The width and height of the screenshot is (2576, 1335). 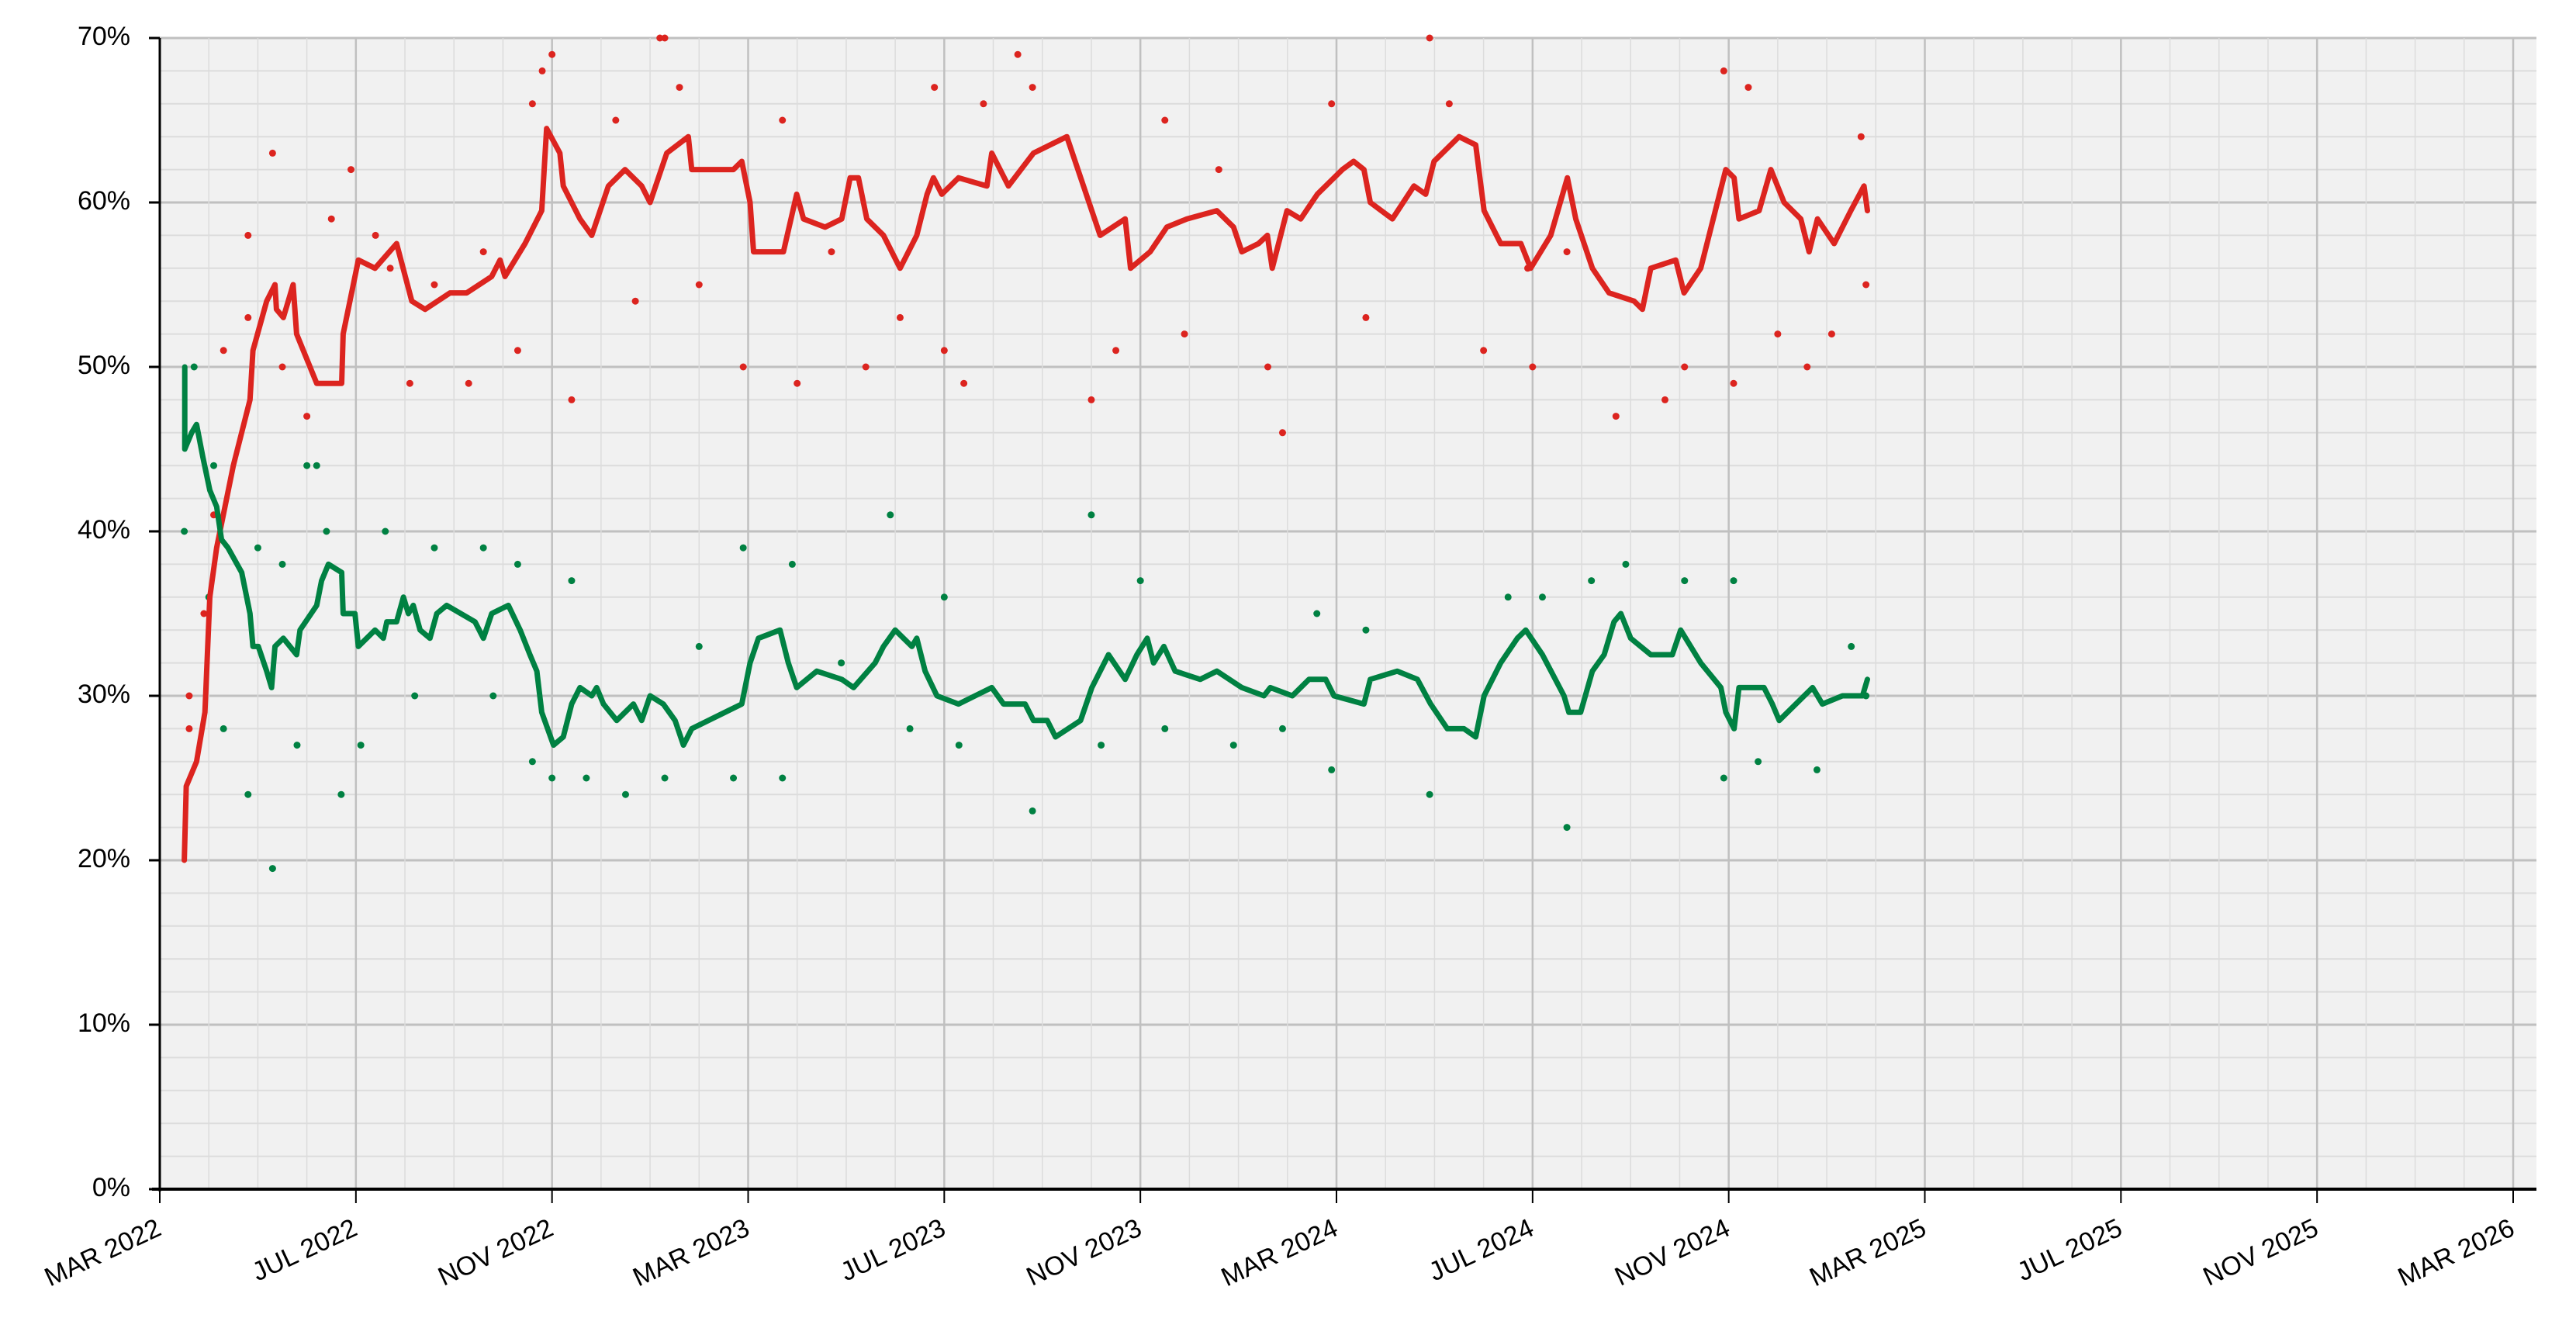 What do you see at coordinates (2456, 1252) in the screenshot?
I see `x-tick-label: MAR 2026` at bounding box center [2456, 1252].